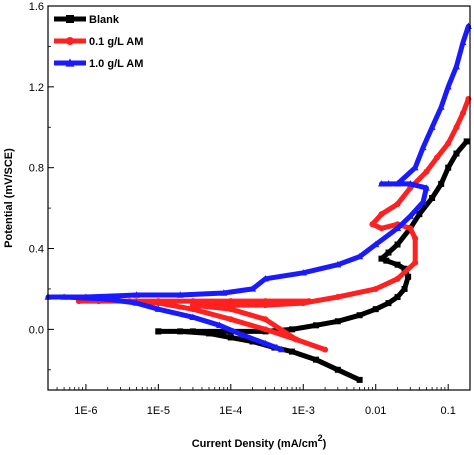 This screenshot has width=474, height=455. Describe the element at coordinates (259, 400) in the screenshot. I see `x-axis: 1E-6 1E-5 1E-4 1E-3 0.01 0.1` at that location.